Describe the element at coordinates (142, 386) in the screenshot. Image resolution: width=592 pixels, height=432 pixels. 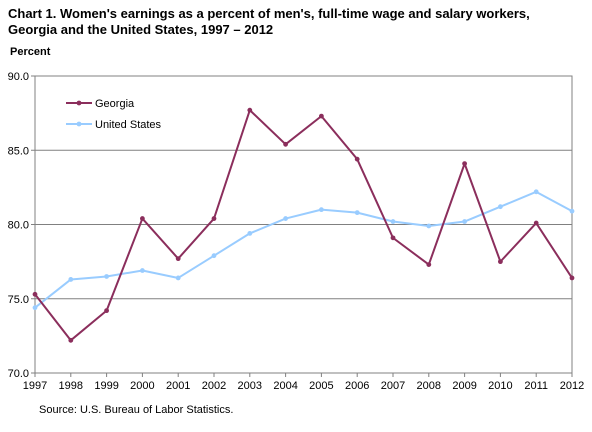
I see `x-tick-label: 2000` at that location.